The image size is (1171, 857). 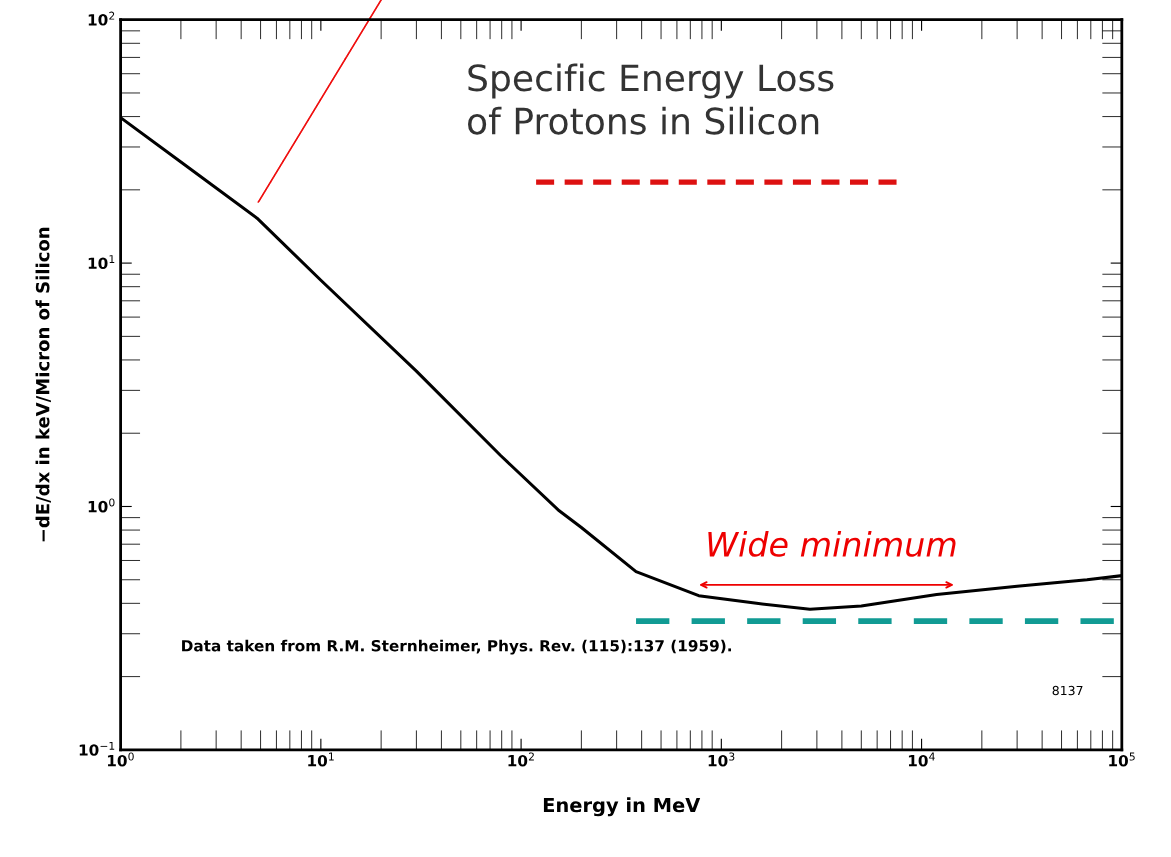 I want to click on annotation: 8137, so click(x=1067, y=690).